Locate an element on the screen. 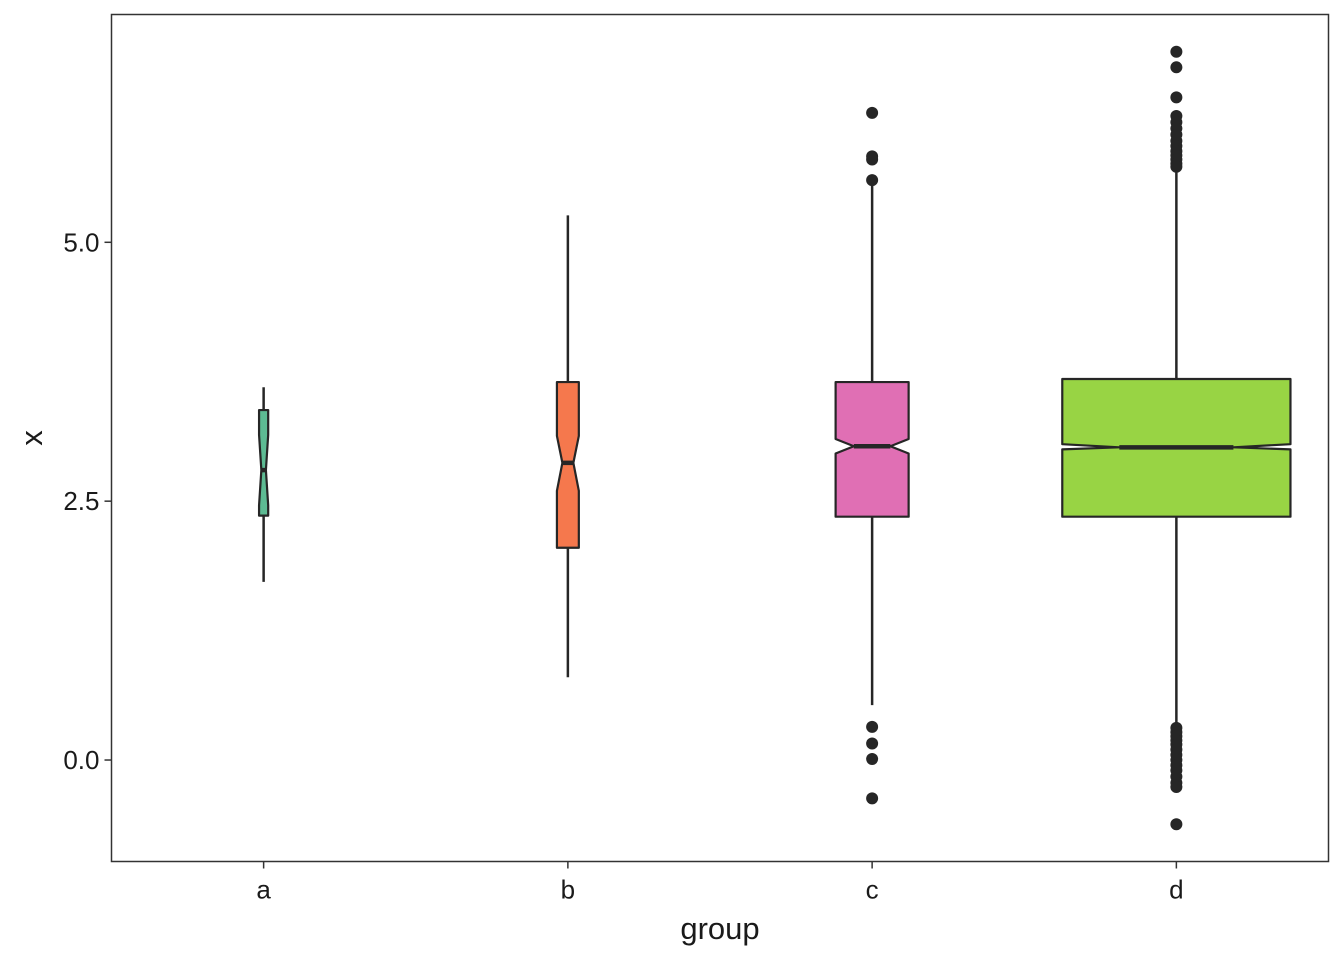  box-group-d is located at coordinates (1176, 438).